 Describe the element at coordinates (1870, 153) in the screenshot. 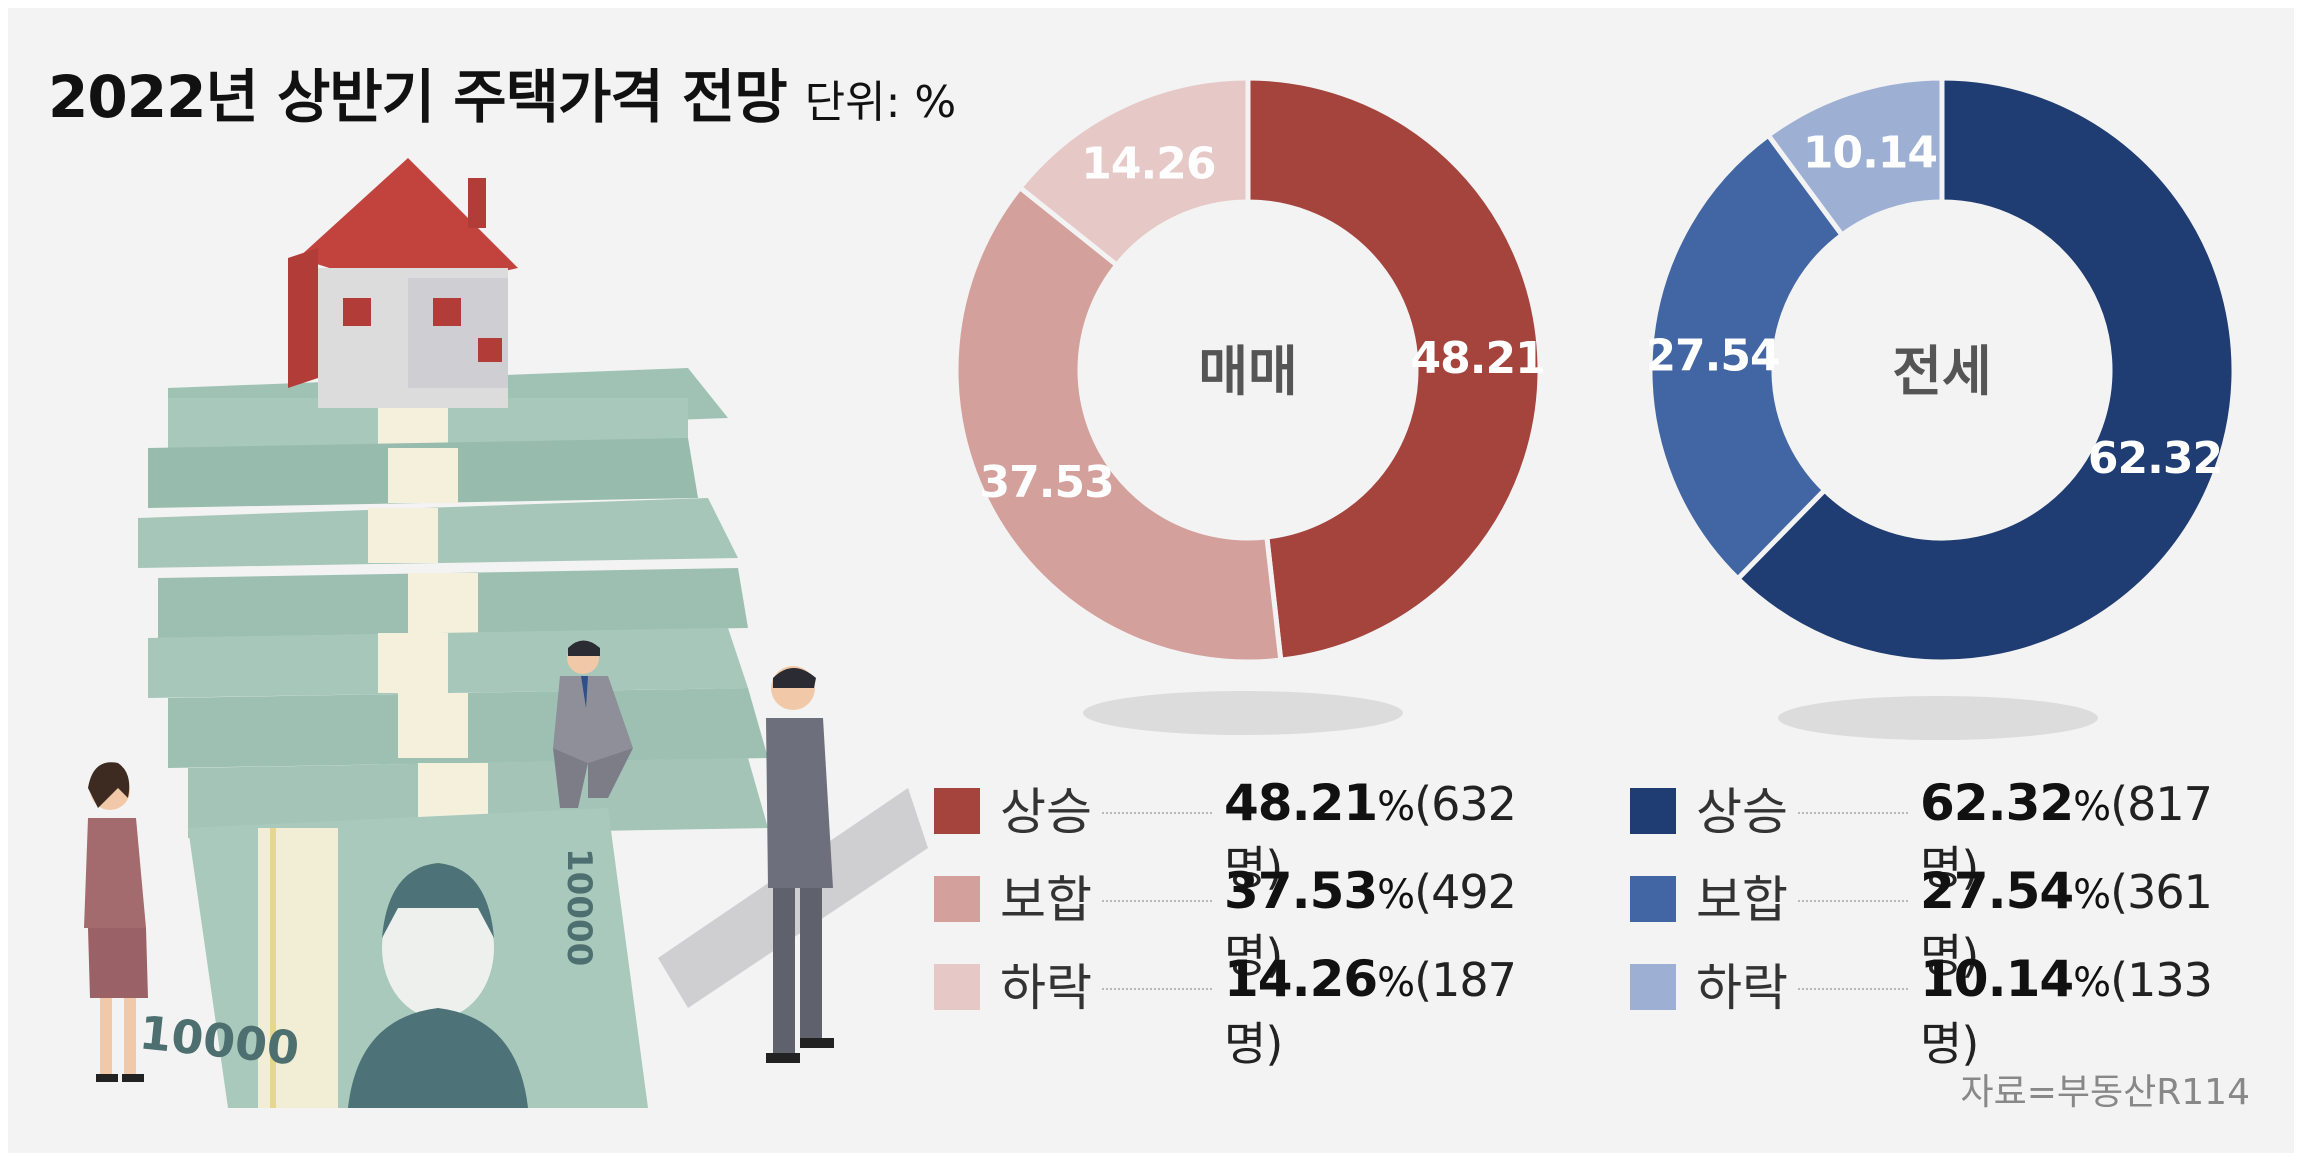

I see `donut-value-label-fall: 10.14` at that location.